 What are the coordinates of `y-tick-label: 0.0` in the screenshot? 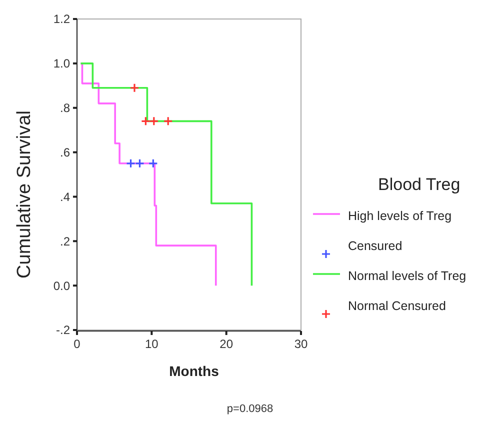 It's located at (61, 285).